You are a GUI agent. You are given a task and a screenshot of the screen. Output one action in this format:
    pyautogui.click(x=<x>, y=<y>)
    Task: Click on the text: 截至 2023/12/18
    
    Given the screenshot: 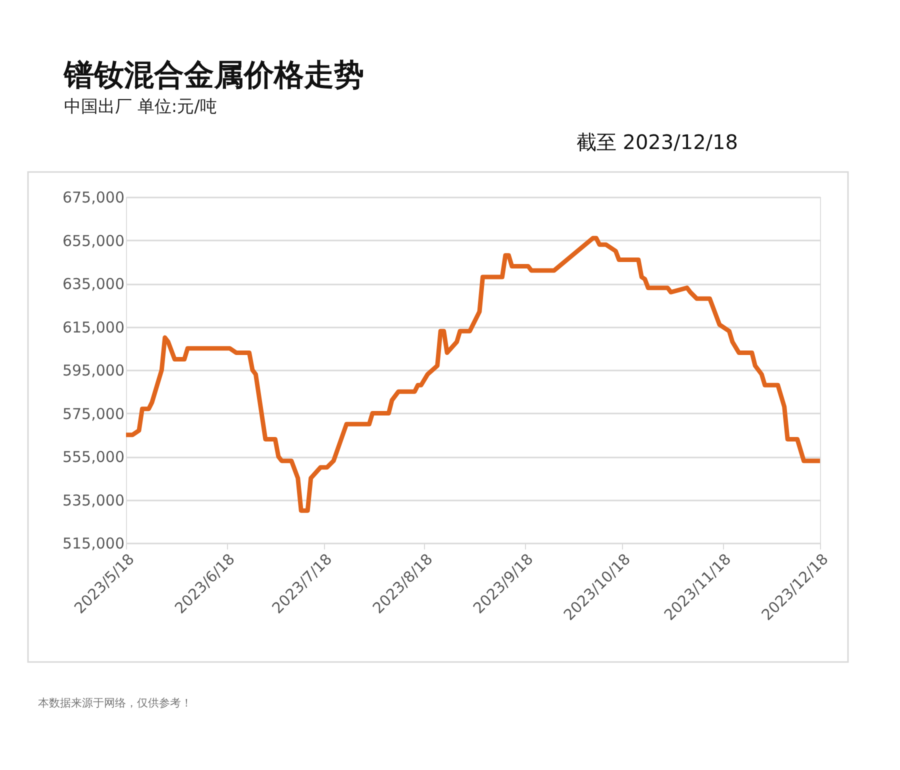 What is the action you would take?
    pyautogui.click(x=657, y=142)
    